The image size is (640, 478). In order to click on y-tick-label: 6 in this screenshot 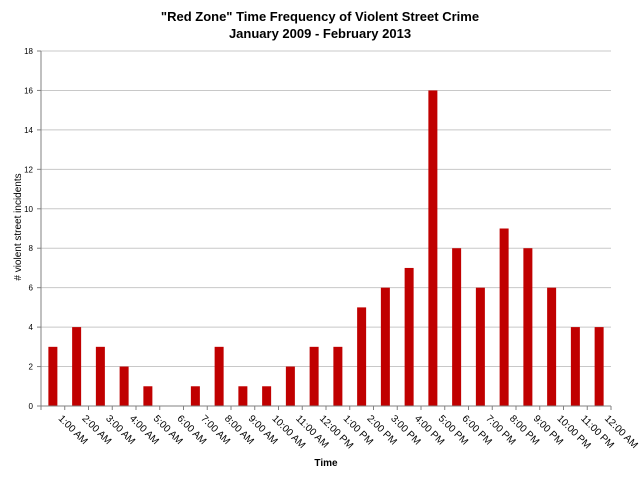, I will do `click(31, 288)`.